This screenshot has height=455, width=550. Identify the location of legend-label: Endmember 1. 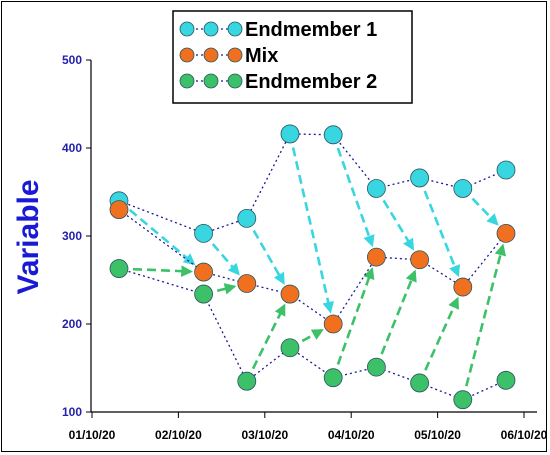
(311, 30).